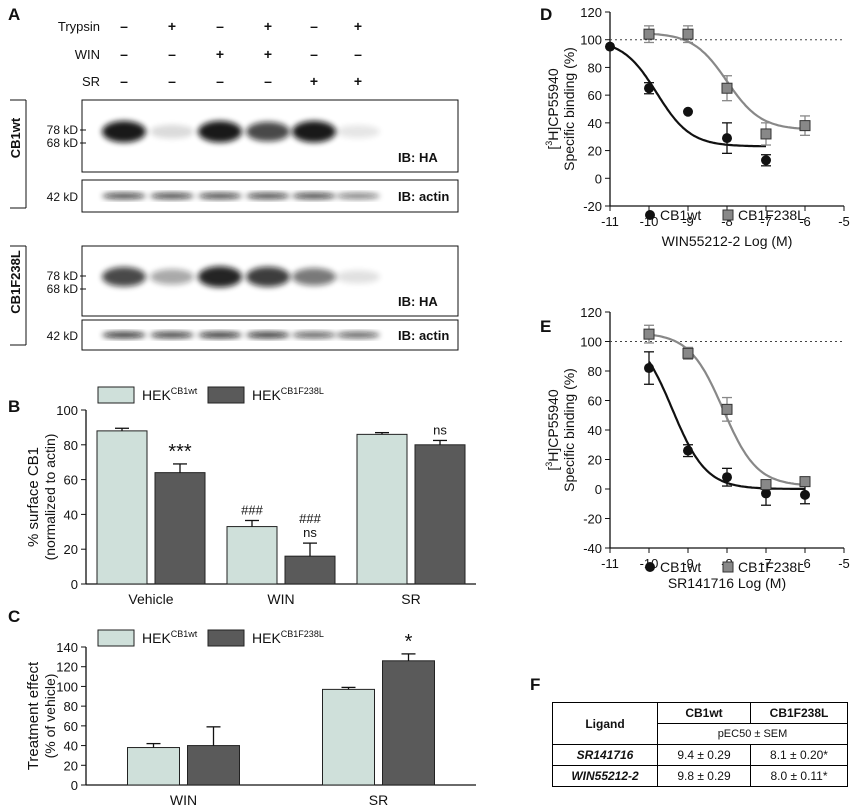 The width and height of the screenshot is (850, 808). I want to click on y-tick-label: 120, so click(591, 12).